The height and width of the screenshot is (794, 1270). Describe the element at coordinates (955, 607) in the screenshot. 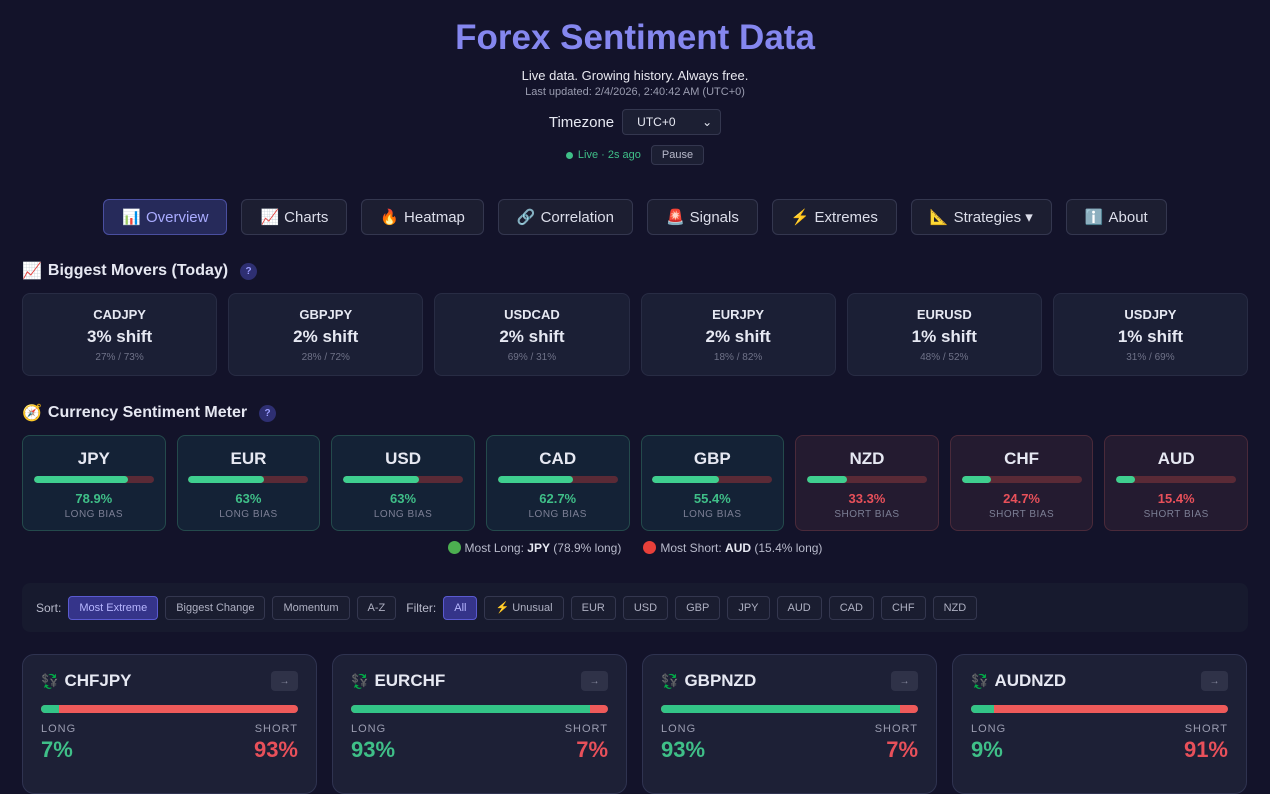

I see `filter-option: NZD` at that location.